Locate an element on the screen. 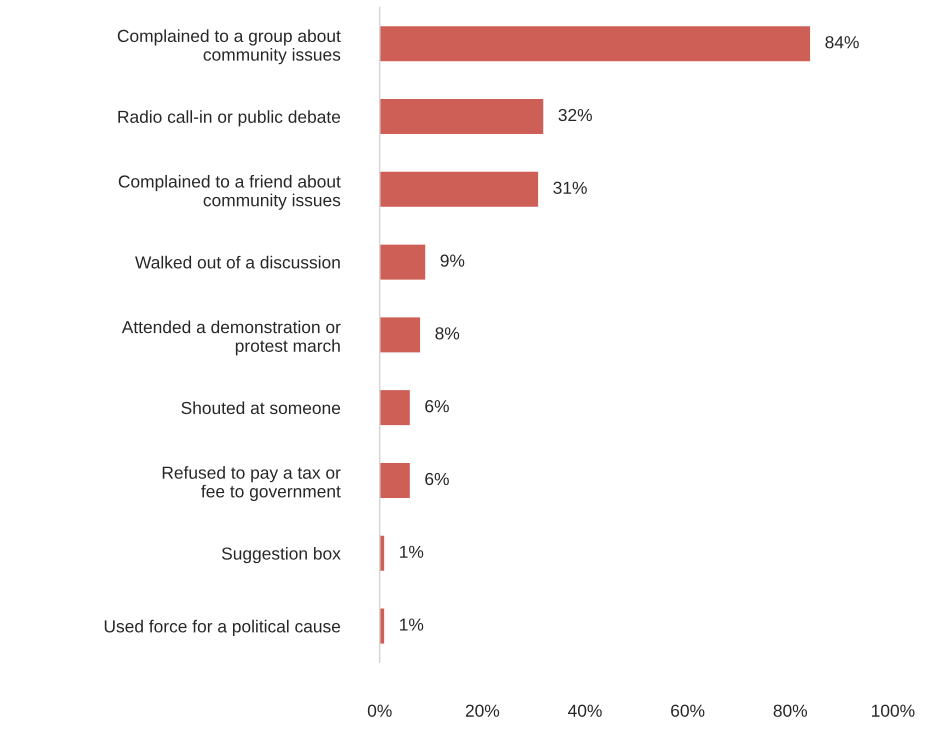  data-label: 8% is located at coordinates (447, 333).